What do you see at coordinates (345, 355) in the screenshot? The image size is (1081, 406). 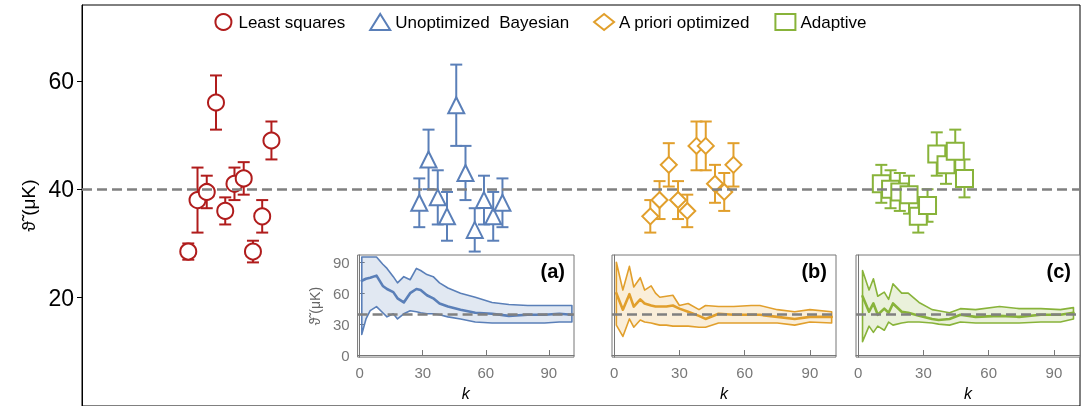 I see `y-tick-label: 0` at bounding box center [345, 355].